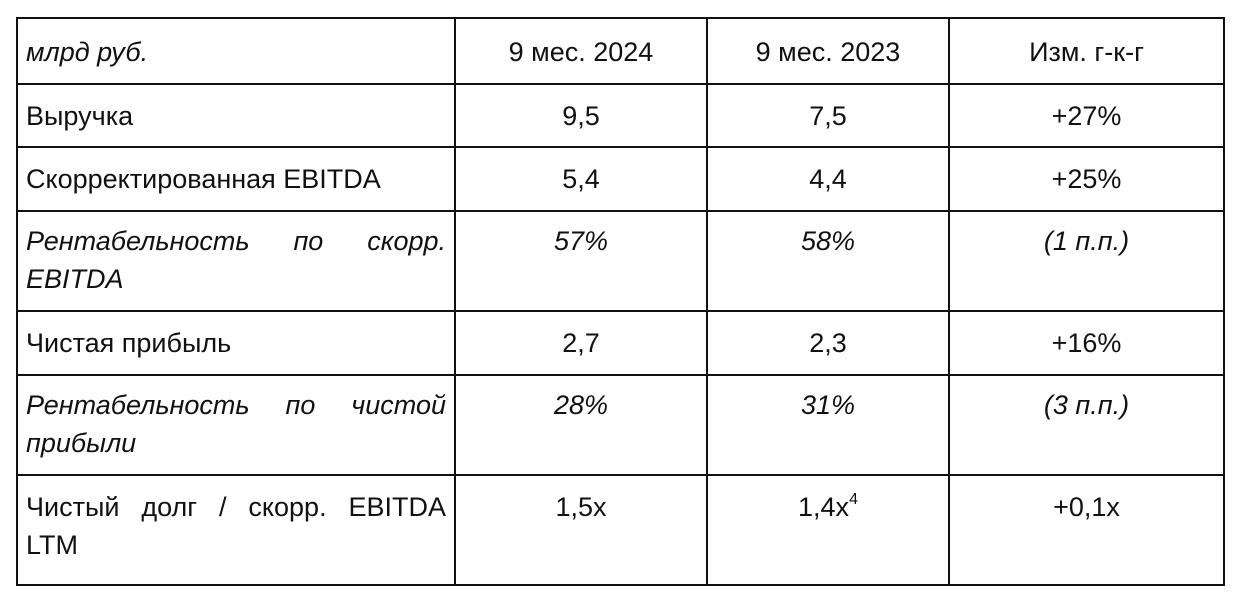 The image size is (1240, 608). What do you see at coordinates (1086, 179) in the screenshot?
I see `cell-yoy-change: +25%` at bounding box center [1086, 179].